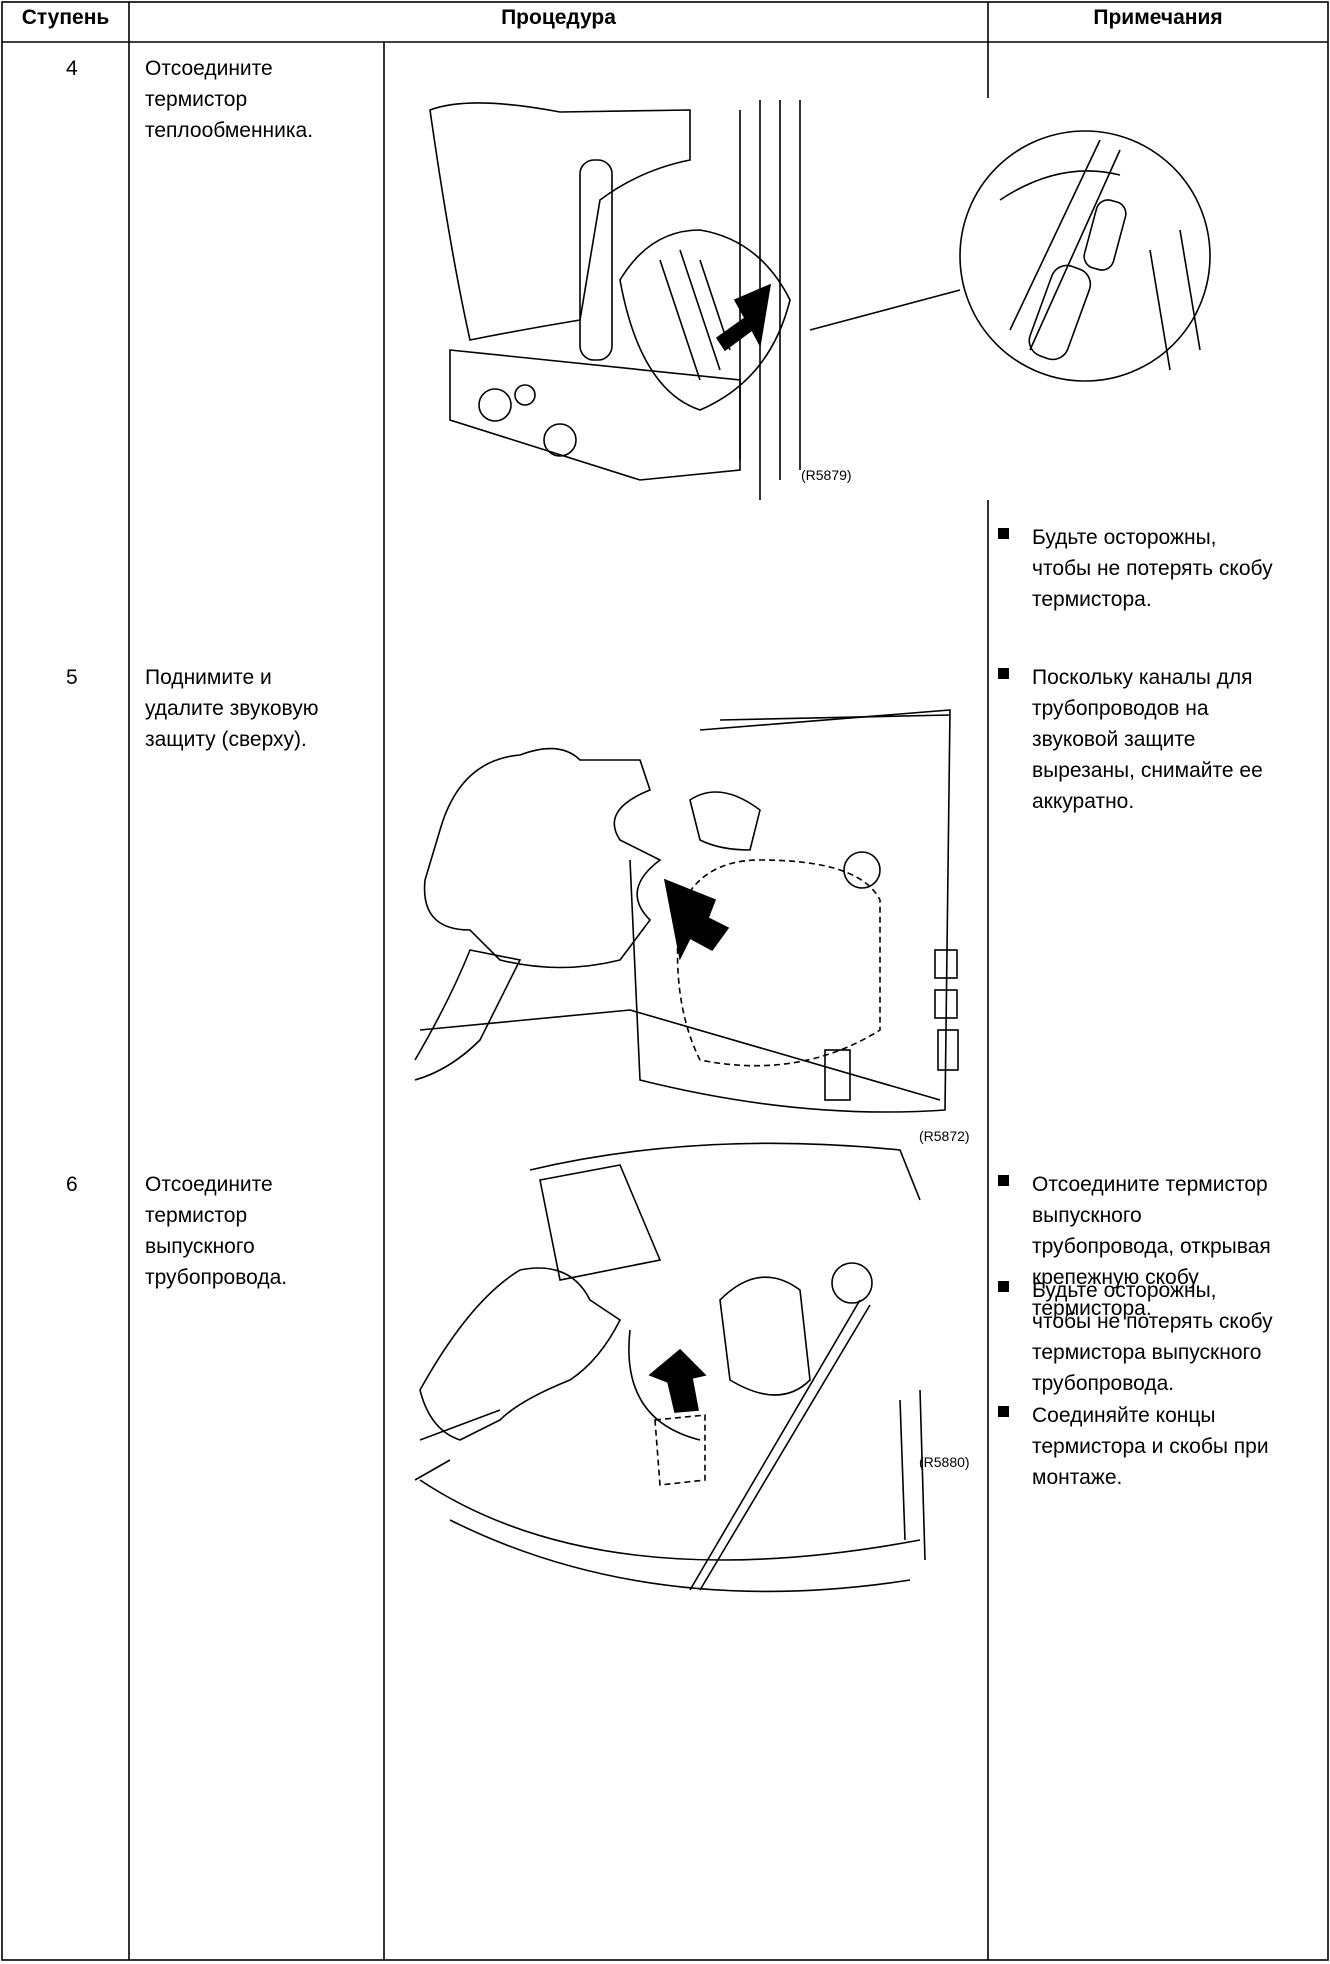 This screenshot has height=1964, width=1330. Describe the element at coordinates (1087, 1215) in the screenshot. I see `note-text: выпускного` at that location.